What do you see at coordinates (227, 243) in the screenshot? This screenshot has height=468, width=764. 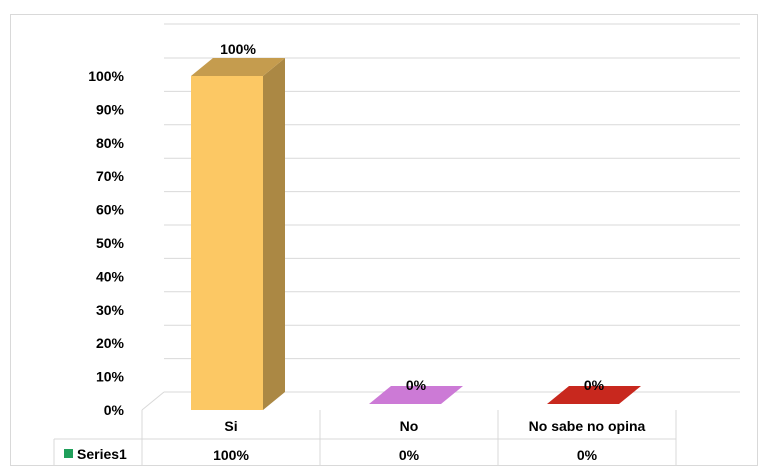 I see `bar-front` at bounding box center [227, 243].